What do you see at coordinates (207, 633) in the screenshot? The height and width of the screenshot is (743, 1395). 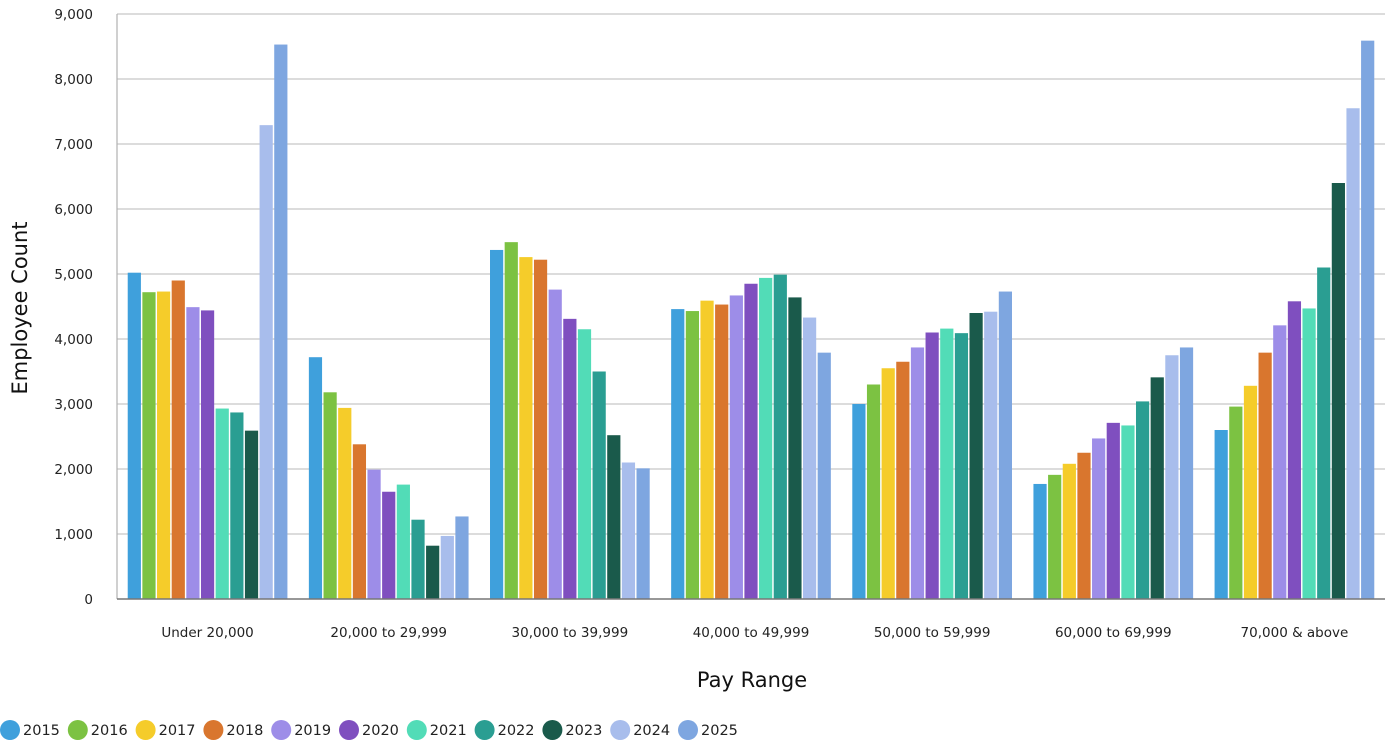 I see `x-tick-label: Under 20,000` at bounding box center [207, 633].